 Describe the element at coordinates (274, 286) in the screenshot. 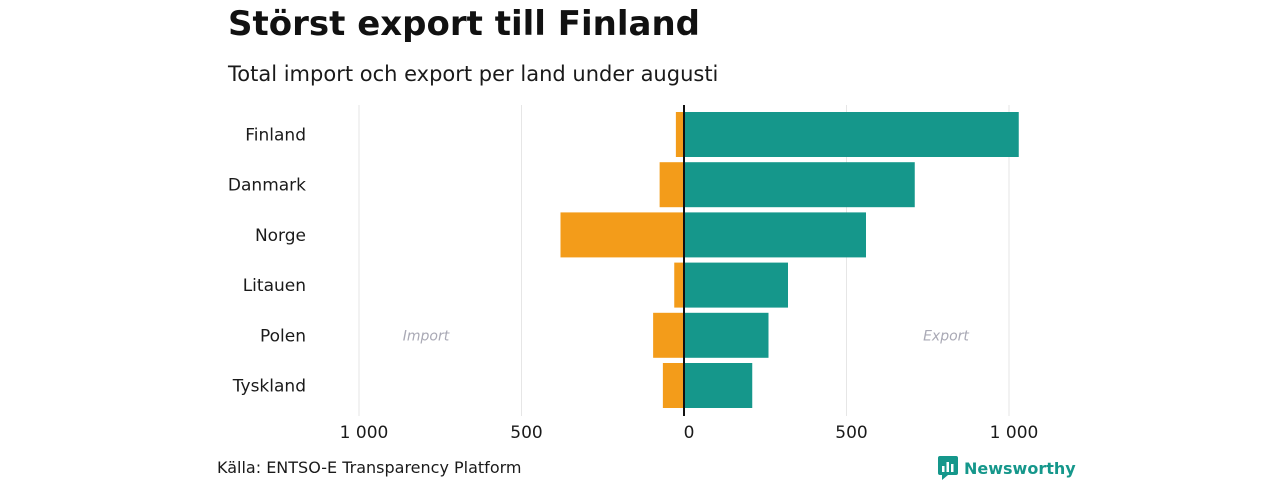

I see `category-label: Litauen` at that location.